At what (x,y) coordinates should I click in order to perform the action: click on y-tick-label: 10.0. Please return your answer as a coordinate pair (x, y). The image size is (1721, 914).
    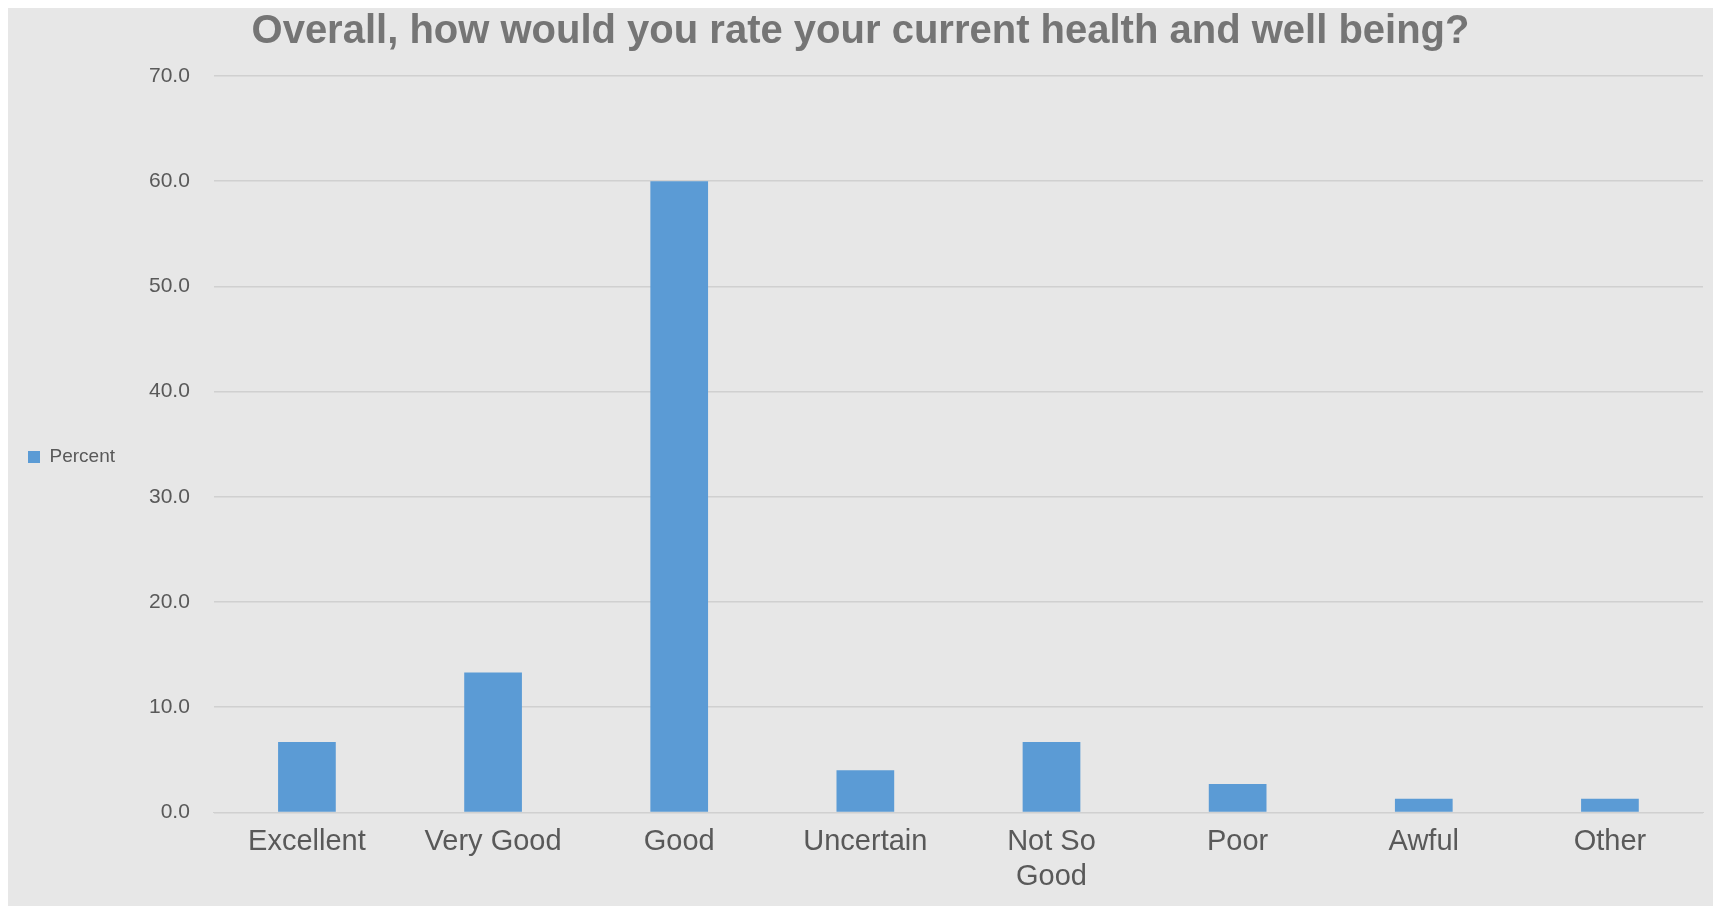
    Looking at the image, I should click on (169, 705).